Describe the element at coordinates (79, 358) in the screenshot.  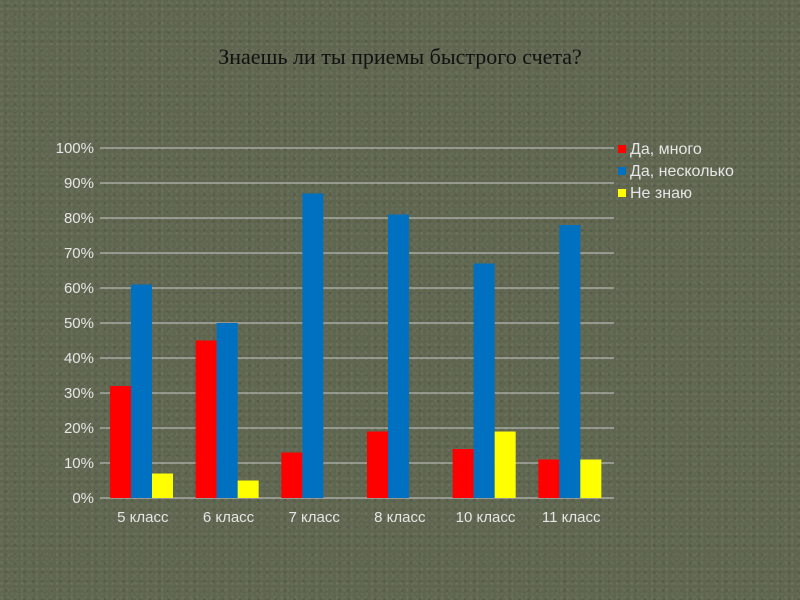
I see `y-tick-label: 40%` at that location.